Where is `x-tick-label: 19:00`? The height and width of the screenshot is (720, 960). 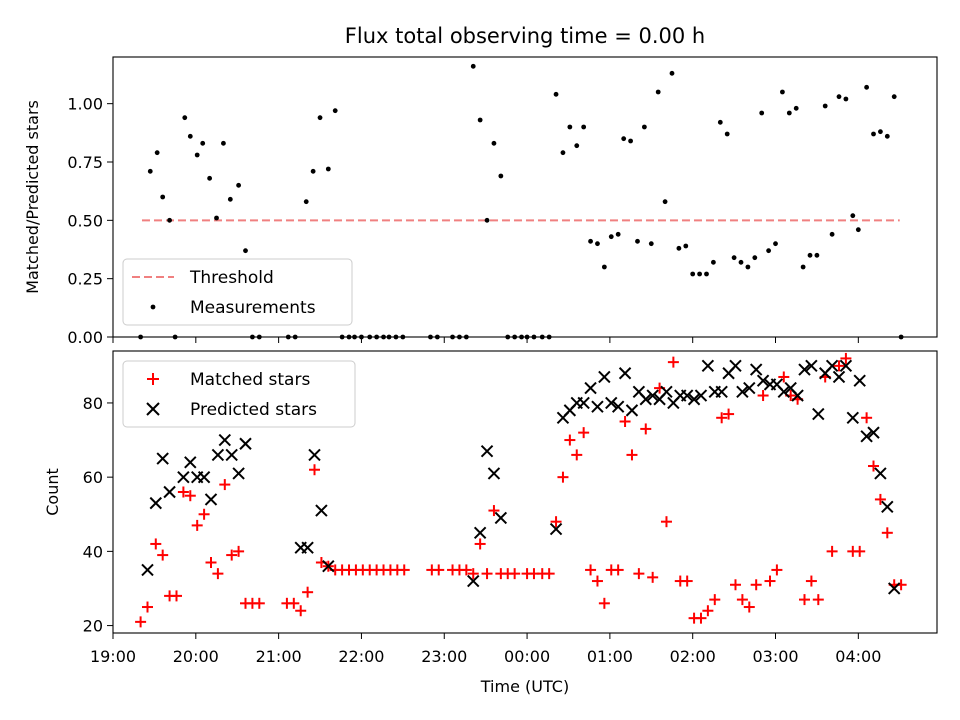
x-tick-label: 19:00 is located at coordinates (113, 656).